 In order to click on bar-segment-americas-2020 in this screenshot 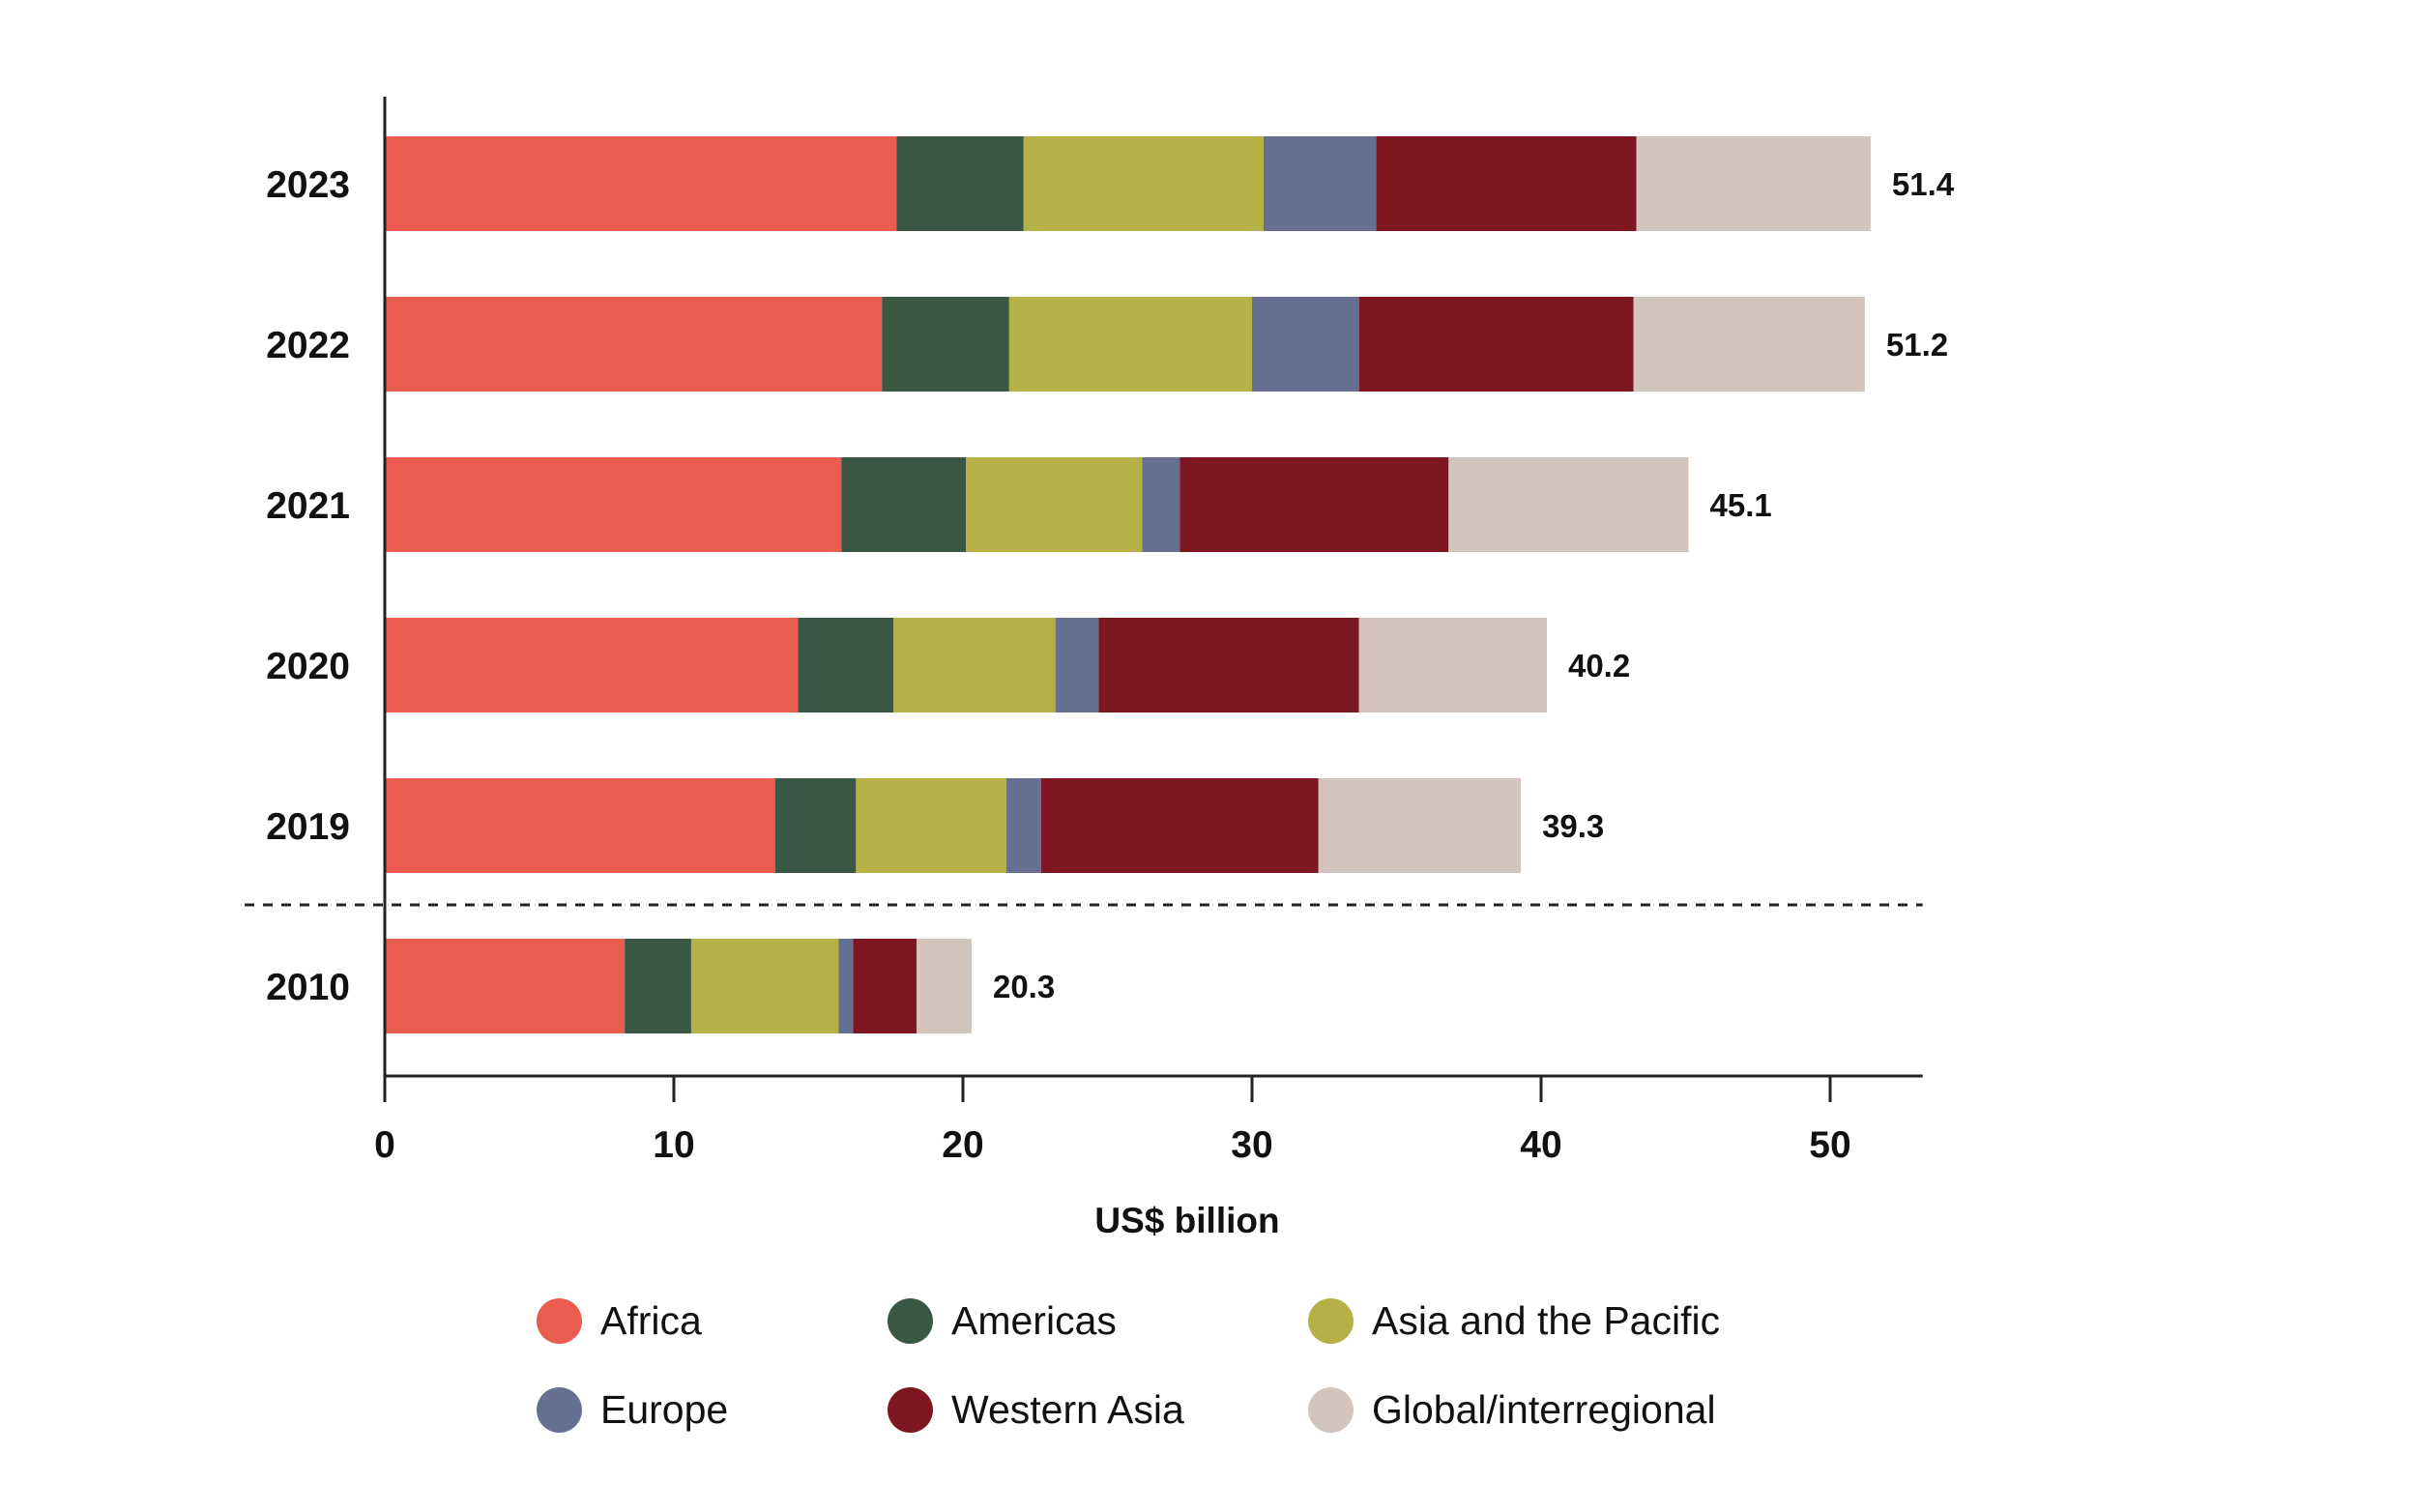, I will do `click(846, 665)`.